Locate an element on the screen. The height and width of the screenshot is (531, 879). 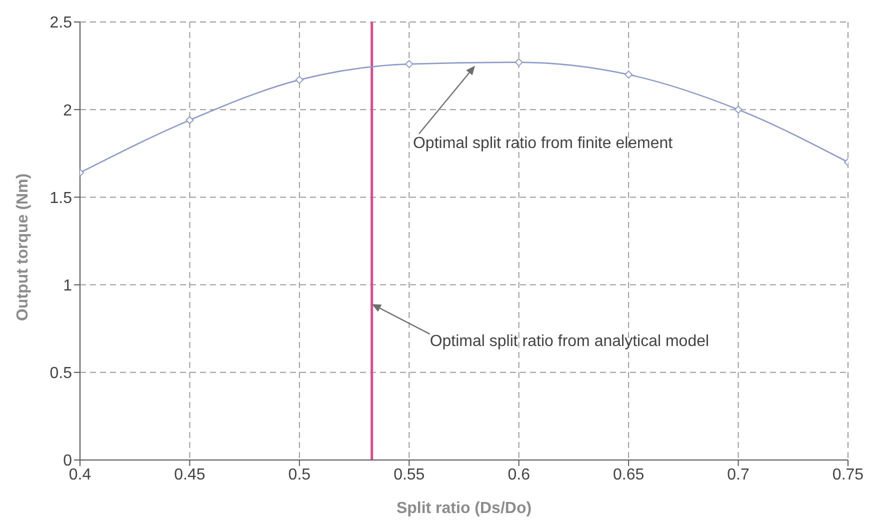
y-tick-label: 2.5 is located at coordinates (61, 23).